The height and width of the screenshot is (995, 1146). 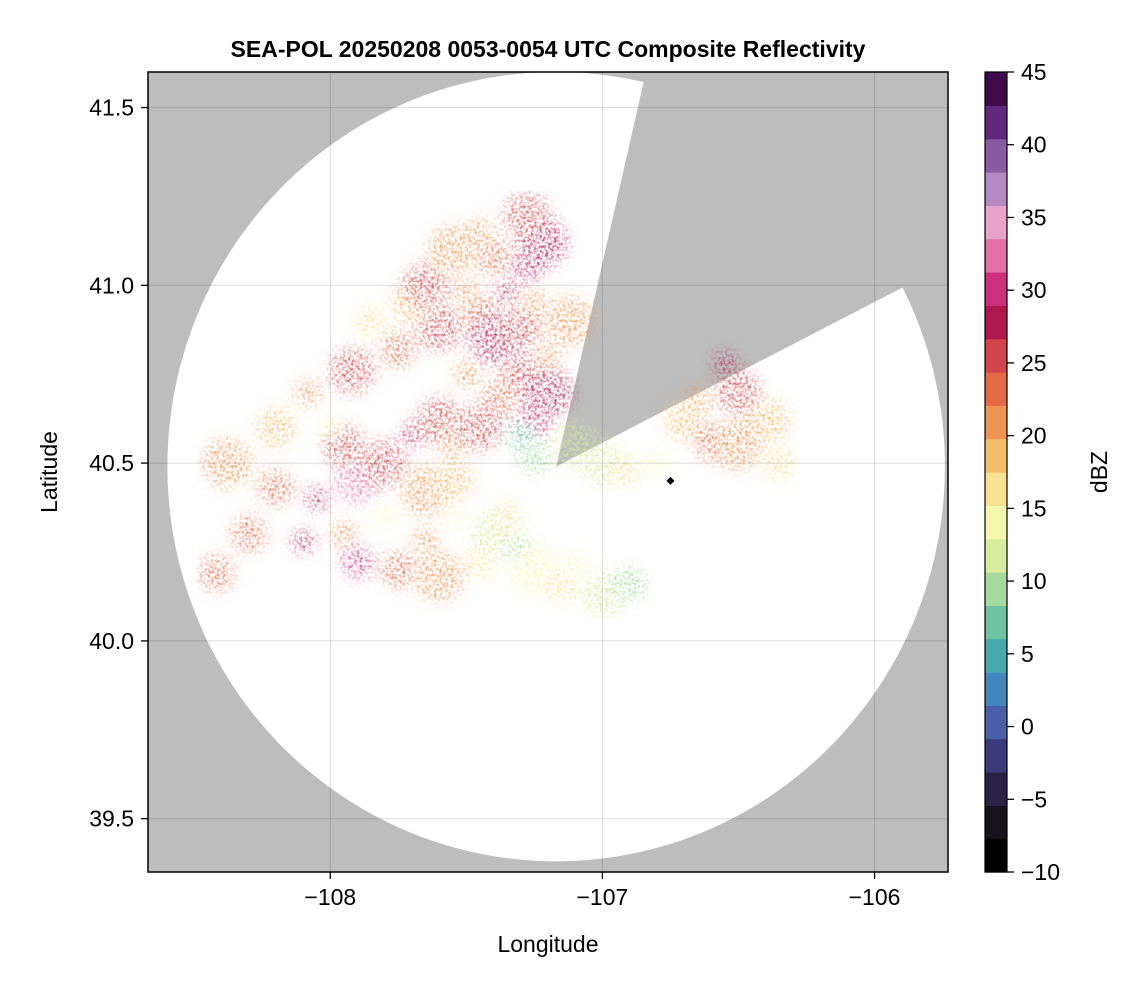 I want to click on colorbar, so click(x=996, y=472).